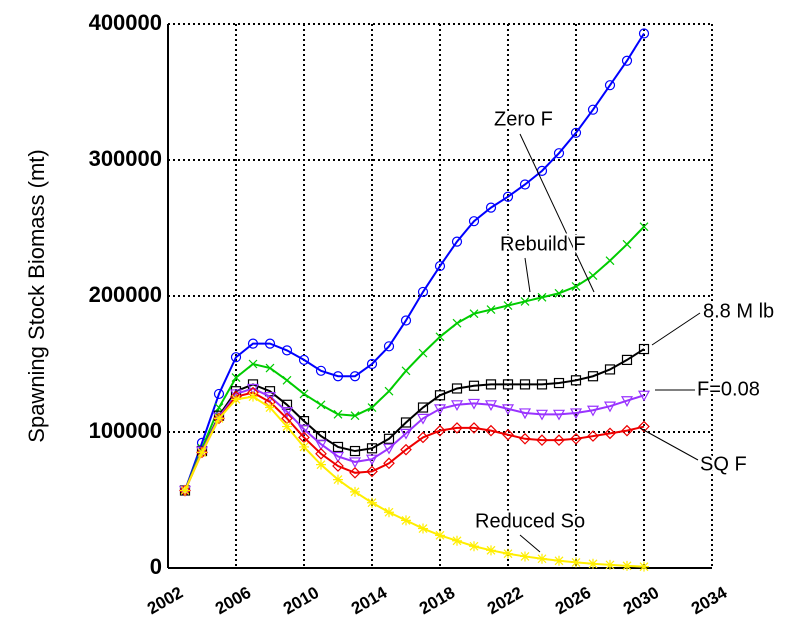 Image resolution: width=809 pixels, height=642 pixels. What do you see at coordinates (641, 600) in the screenshot?
I see `x-tick-label: 2030` at bounding box center [641, 600].